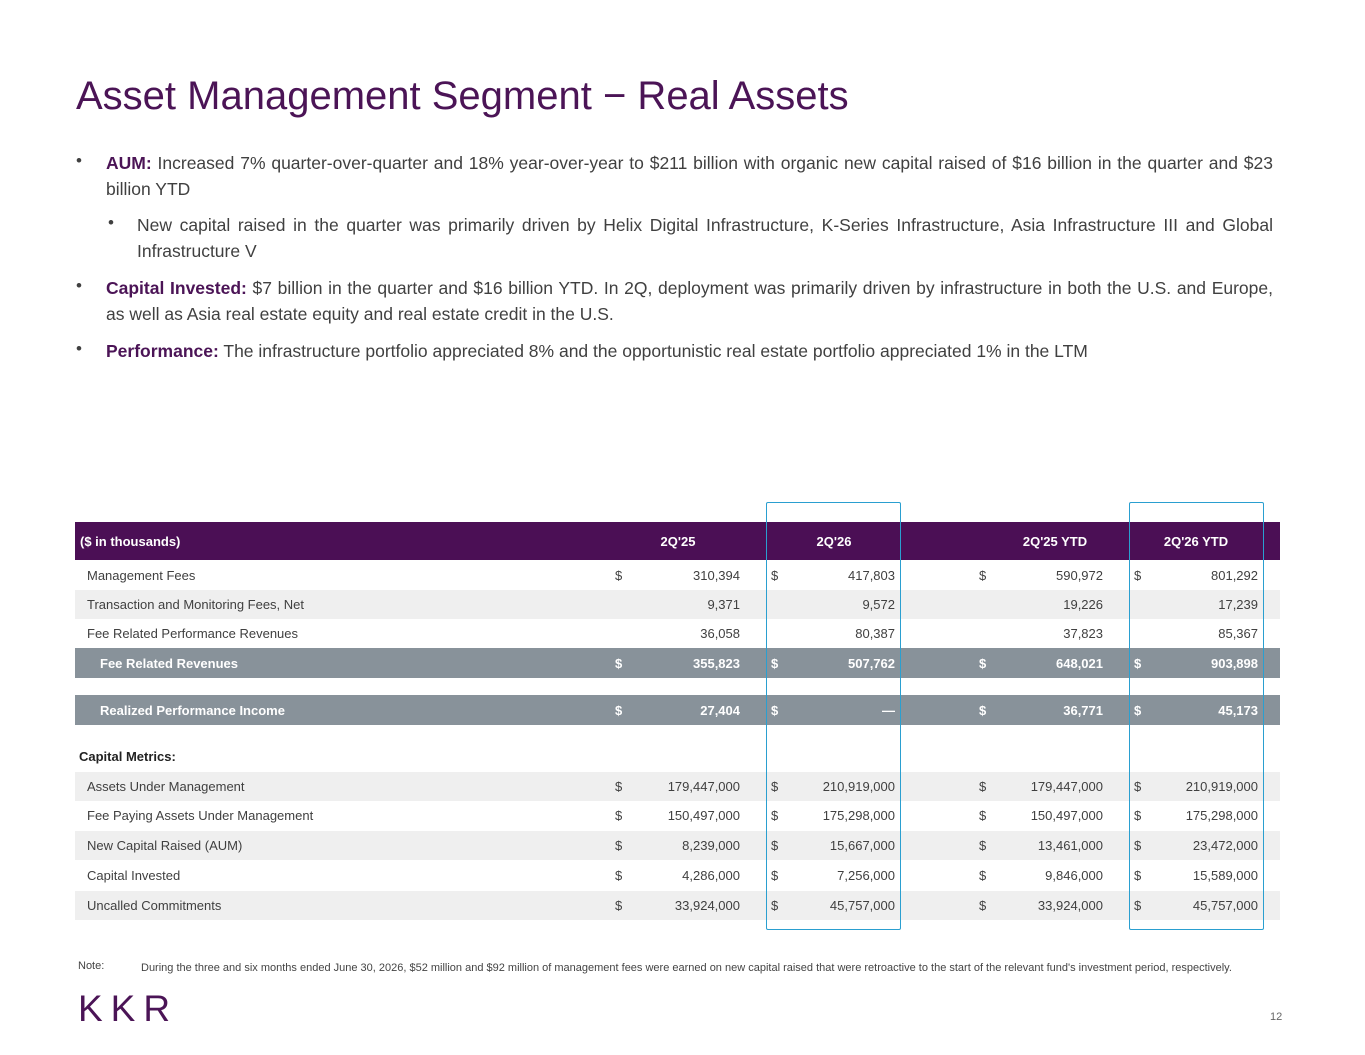 The width and height of the screenshot is (1365, 1055). I want to click on cell-value: 4,286,000, so click(711, 875).